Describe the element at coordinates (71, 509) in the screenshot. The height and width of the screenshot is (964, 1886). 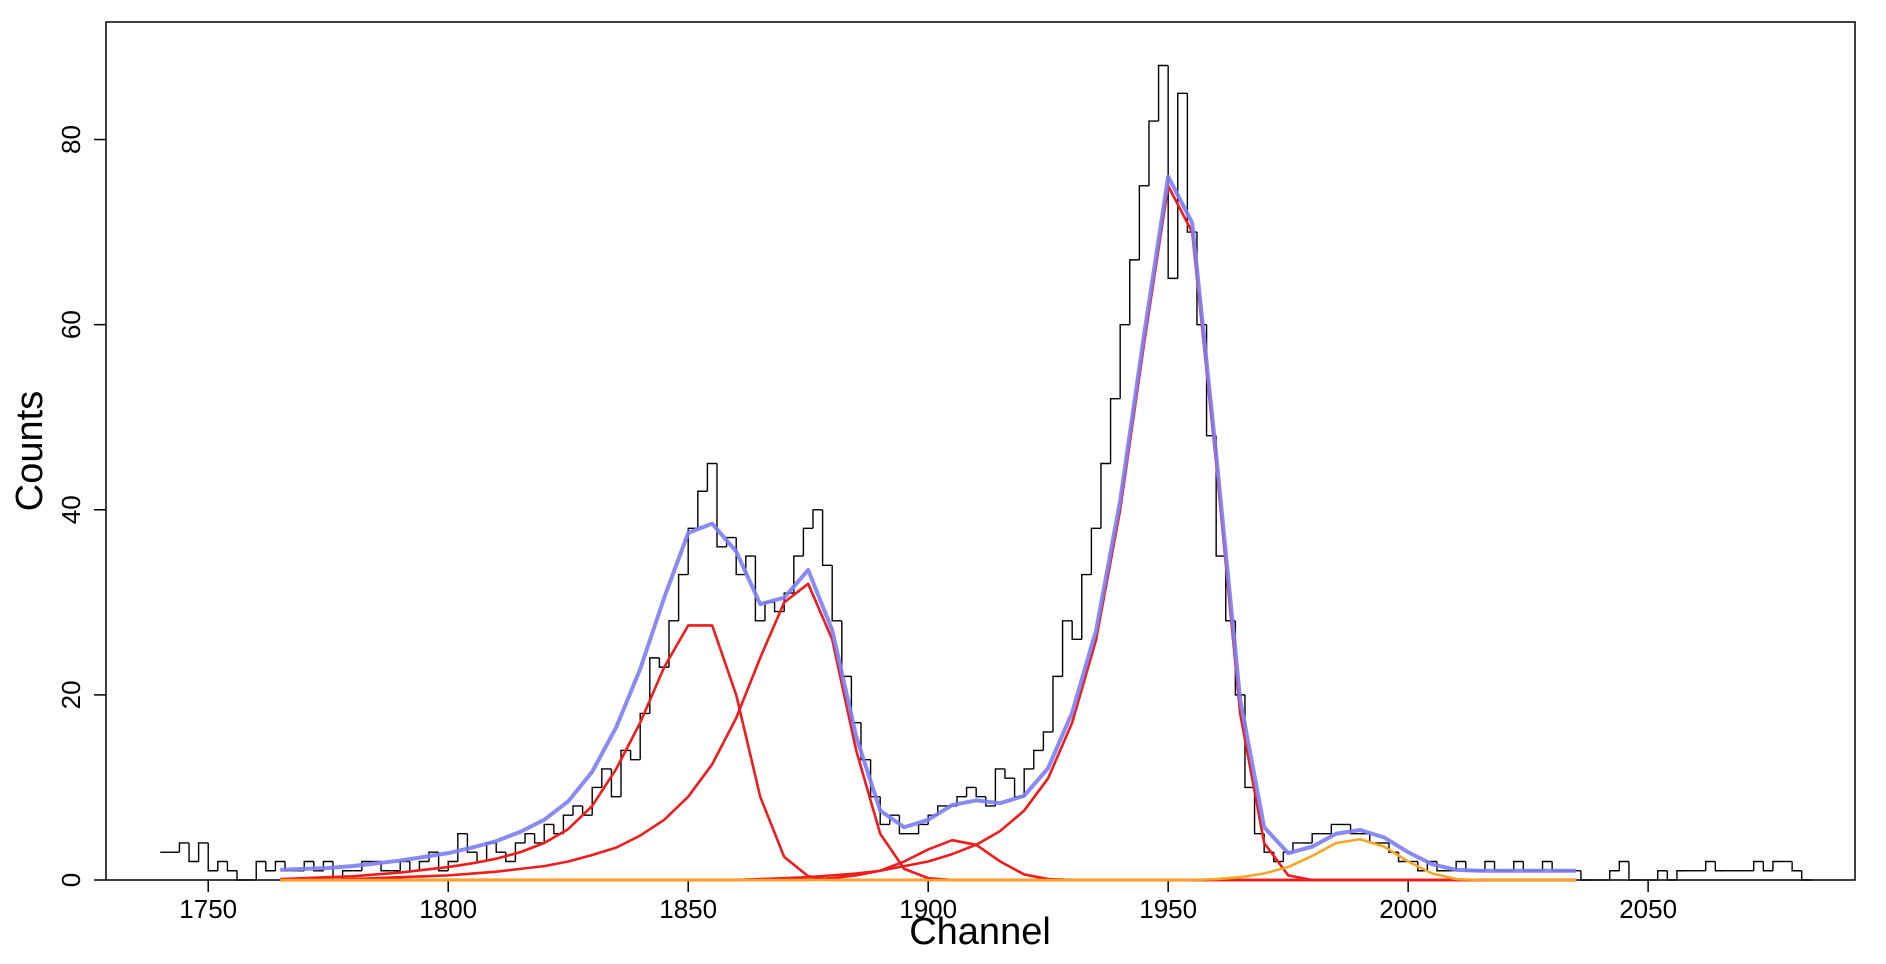
I see `y-tick-label: 40` at that location.